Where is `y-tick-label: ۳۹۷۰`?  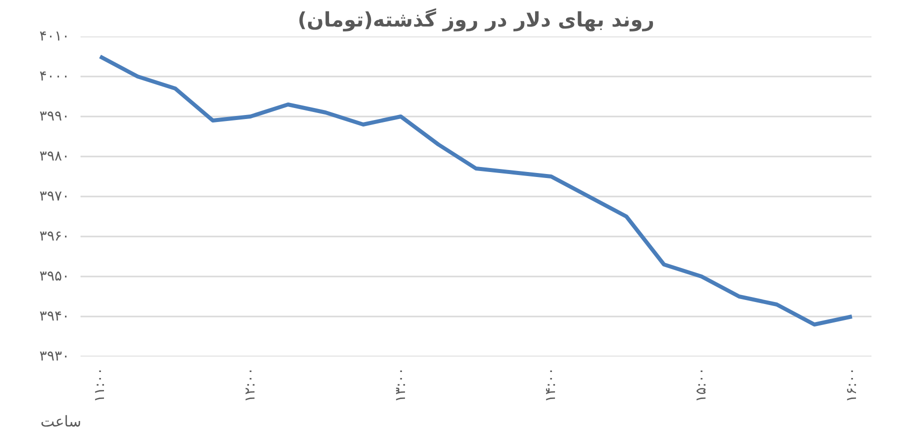 y-tick-label: ۳۹۷۰ is located at coordinates (54, 196).